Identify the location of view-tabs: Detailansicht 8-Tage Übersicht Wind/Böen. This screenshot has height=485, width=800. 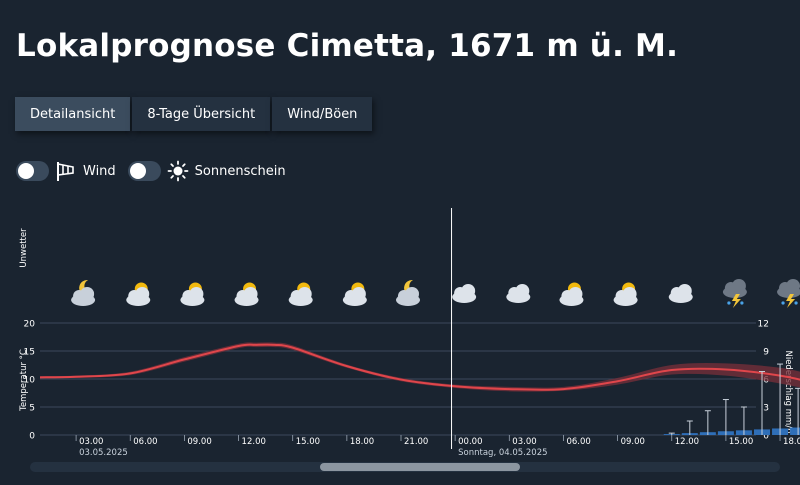
(194, 114).